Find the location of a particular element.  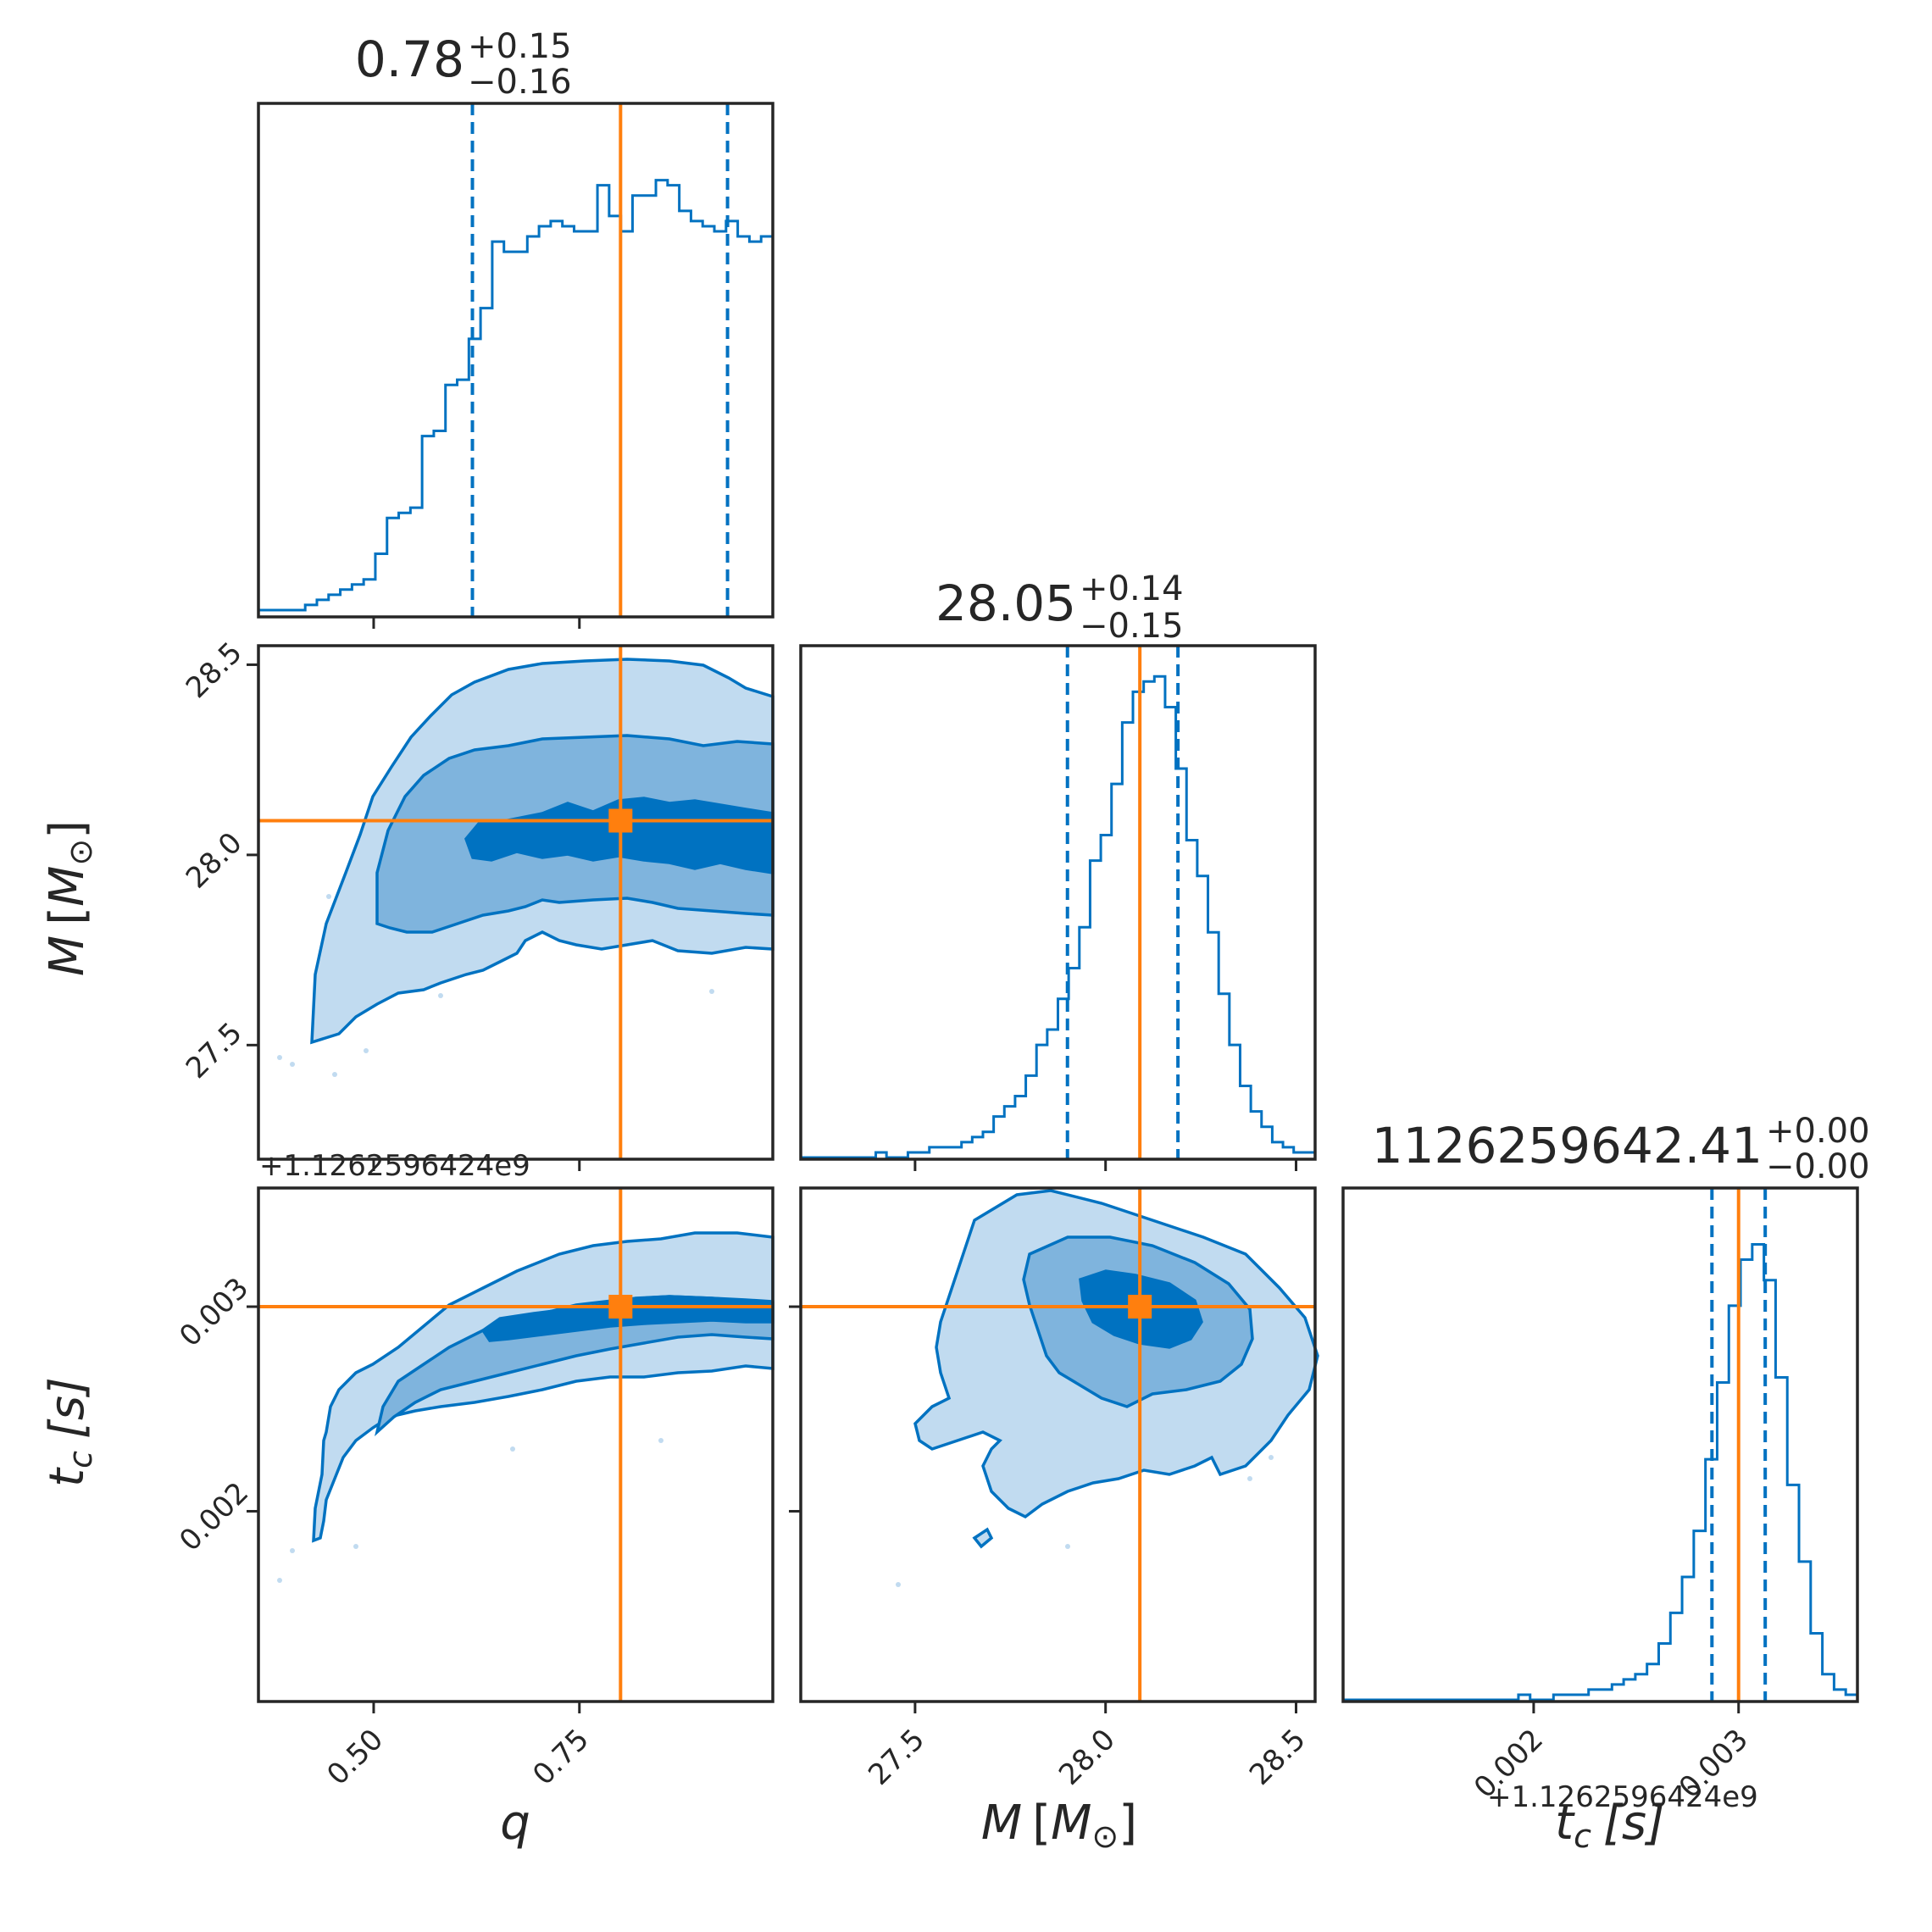

ytick-label-M-0: 27.5 is located at coordinates (214, 1050).